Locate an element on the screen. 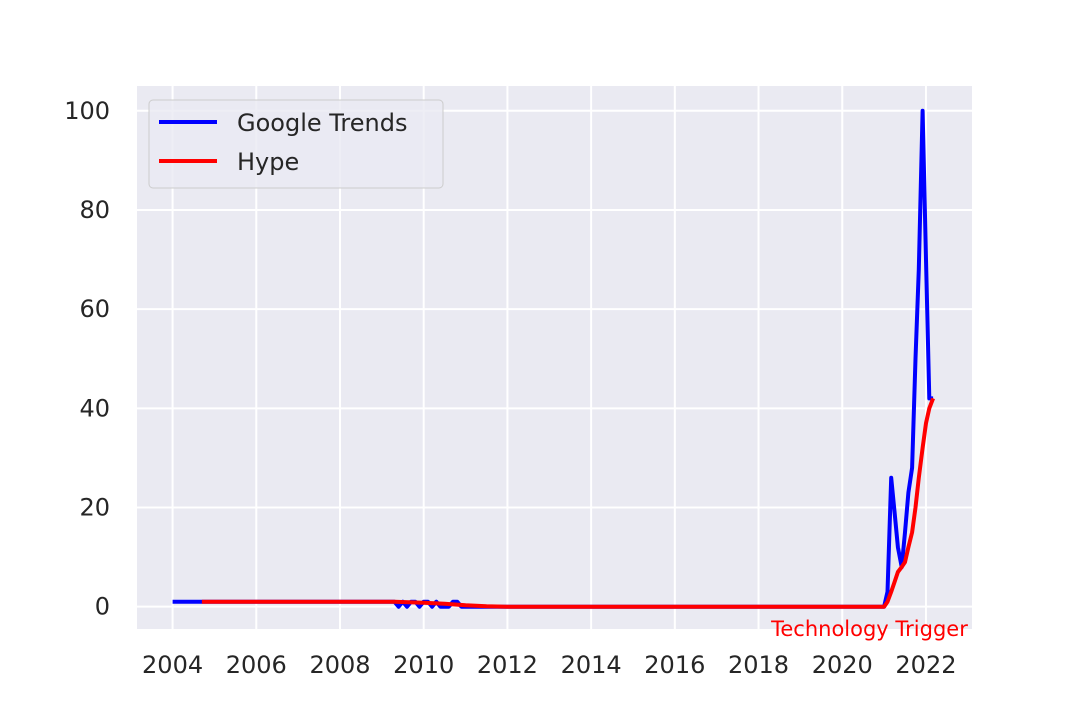 The width and height of the screenshot is (1080, 720). y-tick-label: 20 is located at coordinates (94, 508).